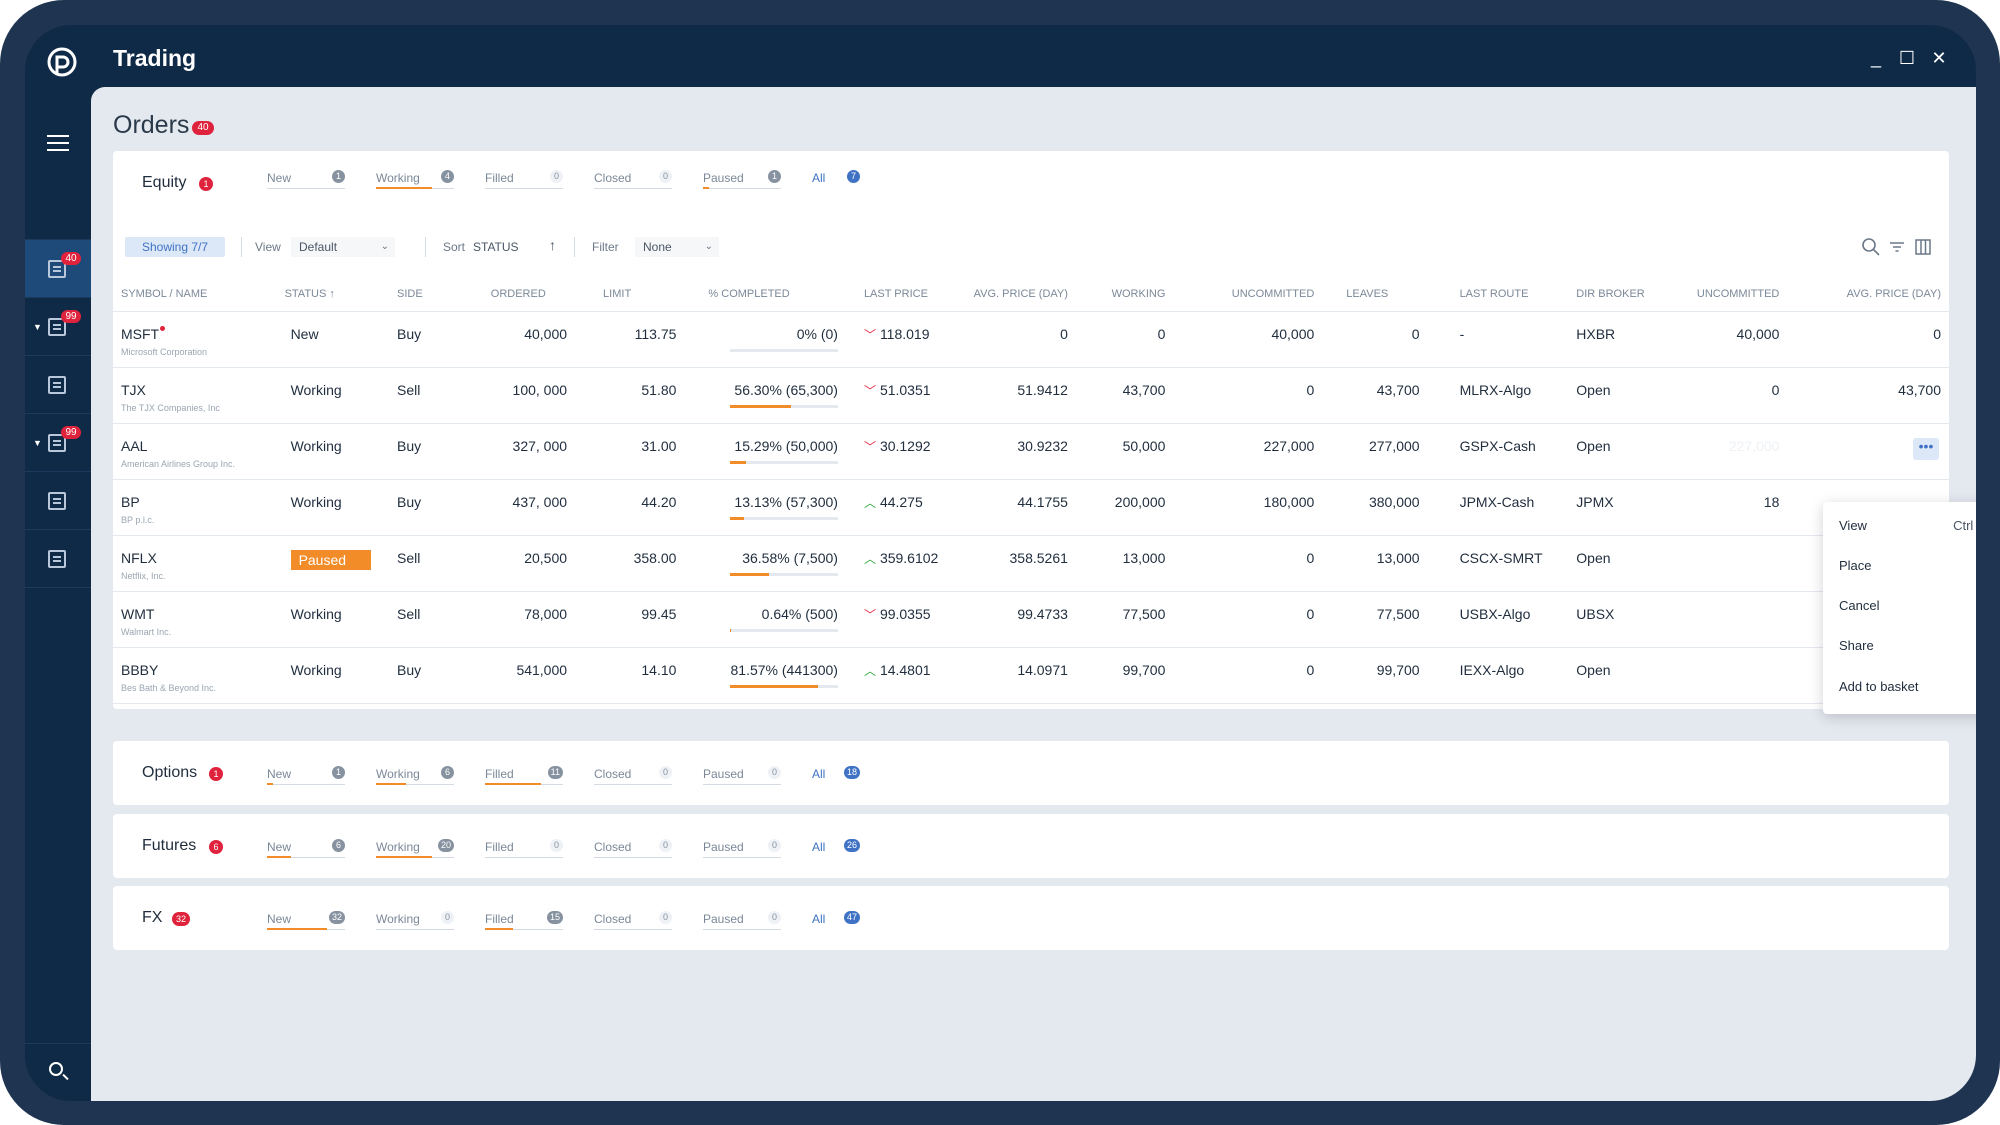  What do you see at coordinates (630, 294) in the screenshot?
I see `column-header: LIMIT` at bounding box center [630, 294].